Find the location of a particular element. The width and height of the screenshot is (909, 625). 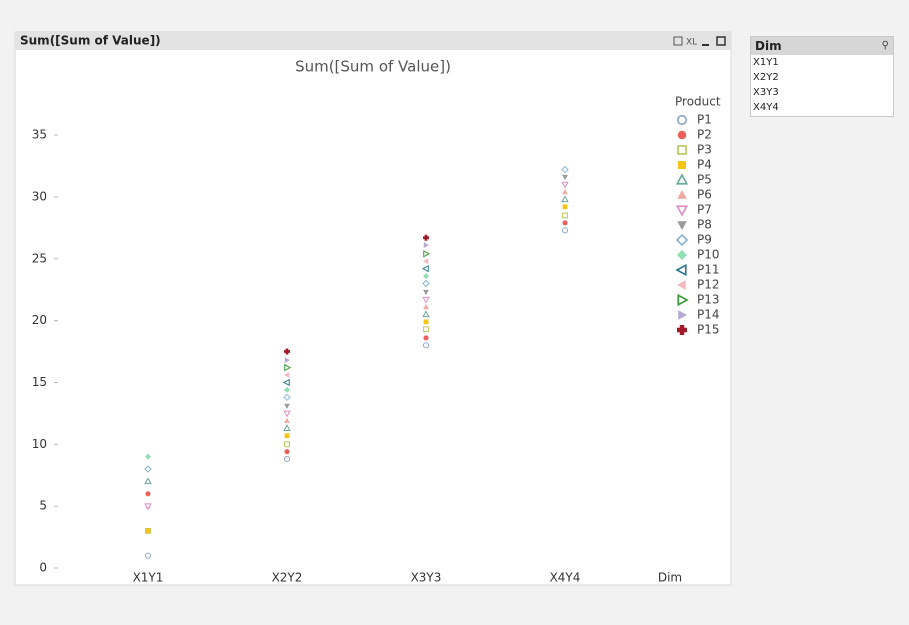

listbox-items: X1Y1 X2Y2 X3Y3 X4Y4 is located at coordinates (822, 85).